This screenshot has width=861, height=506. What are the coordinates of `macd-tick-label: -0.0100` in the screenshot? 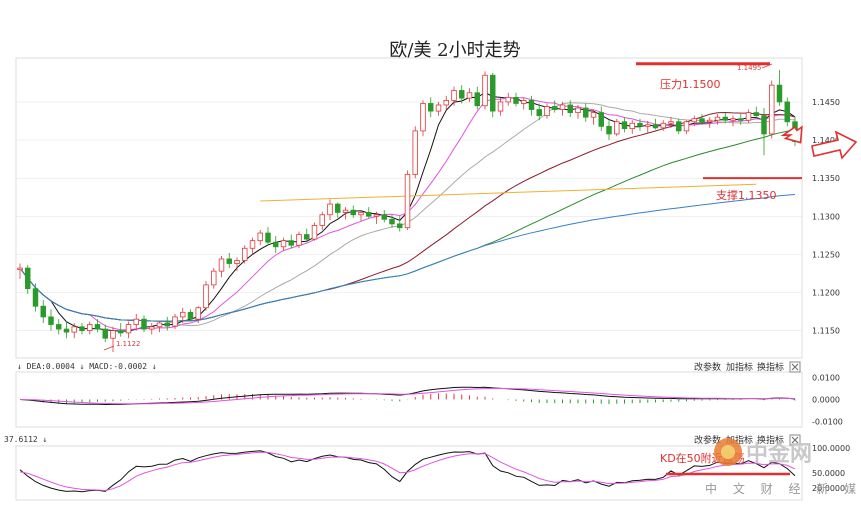 It's located at (827, 422).